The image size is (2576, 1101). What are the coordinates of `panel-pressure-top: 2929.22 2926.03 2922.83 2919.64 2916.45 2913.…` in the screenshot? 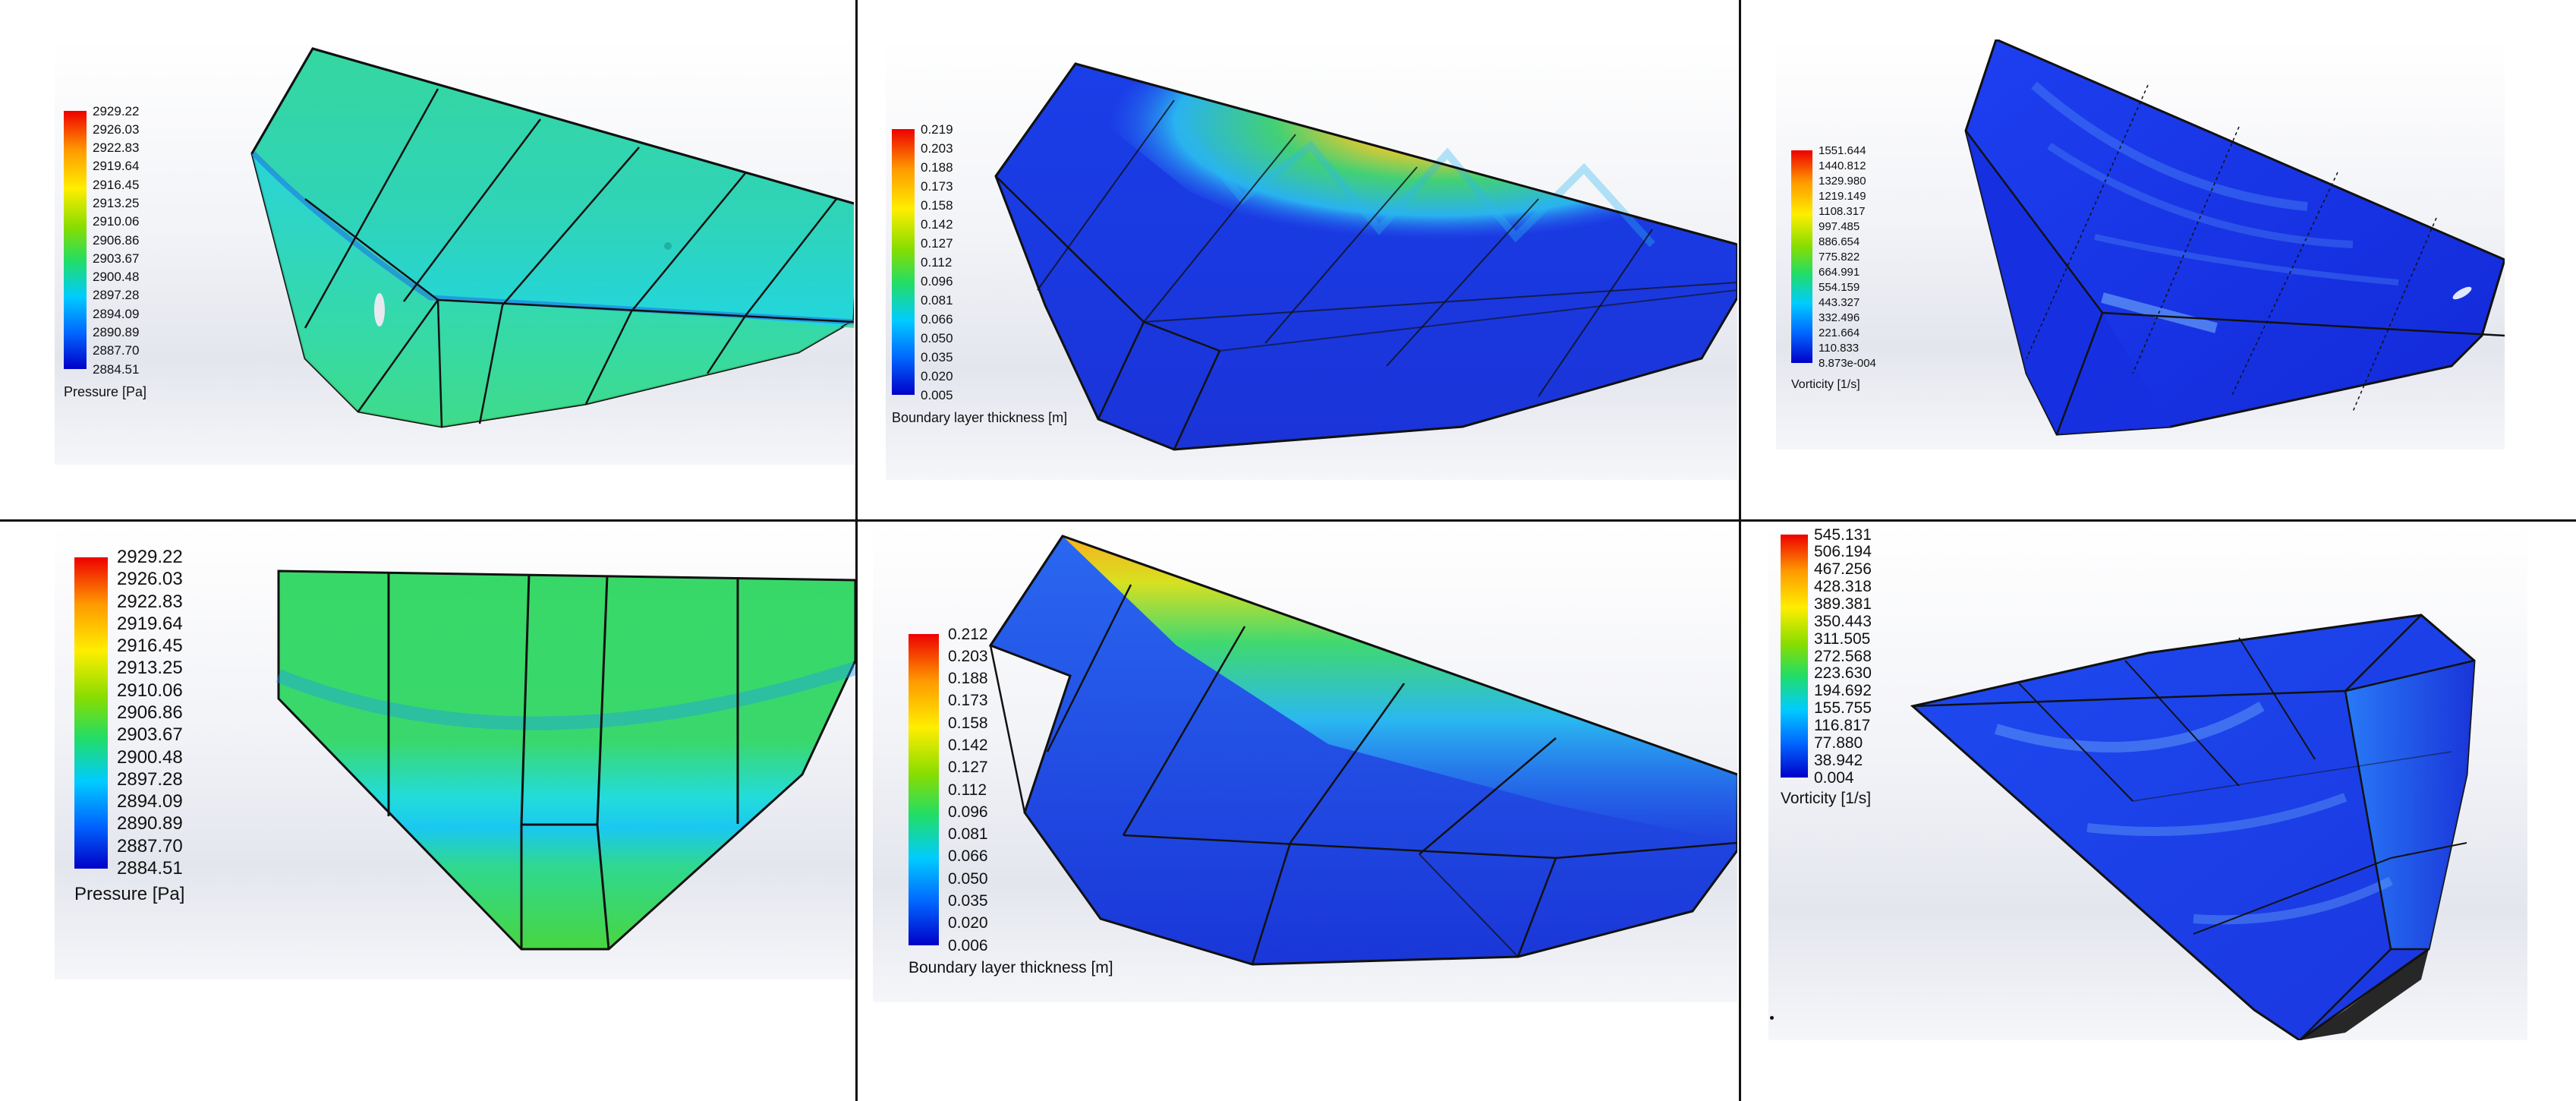 It's located at (454, 252).